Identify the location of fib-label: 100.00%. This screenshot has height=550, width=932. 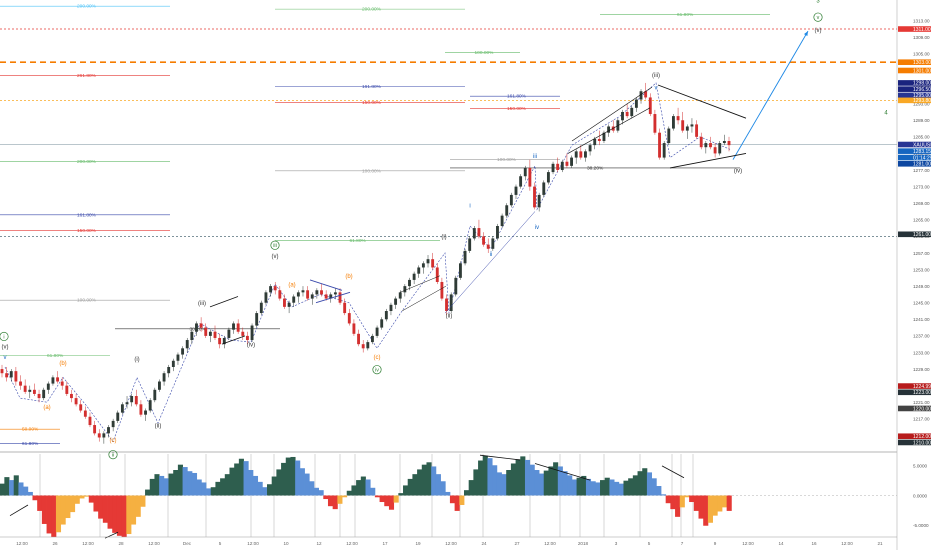
(87, 301).